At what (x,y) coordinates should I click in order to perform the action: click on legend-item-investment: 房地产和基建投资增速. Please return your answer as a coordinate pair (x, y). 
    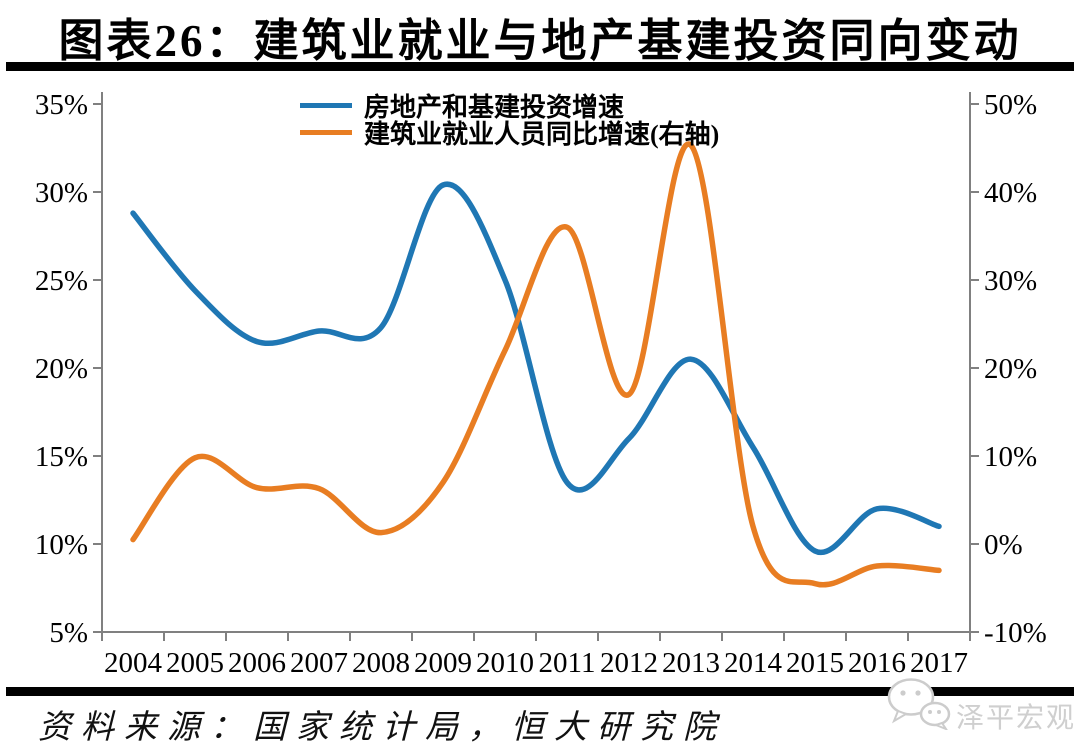
    Looking at the image, I should click on (509, 107).